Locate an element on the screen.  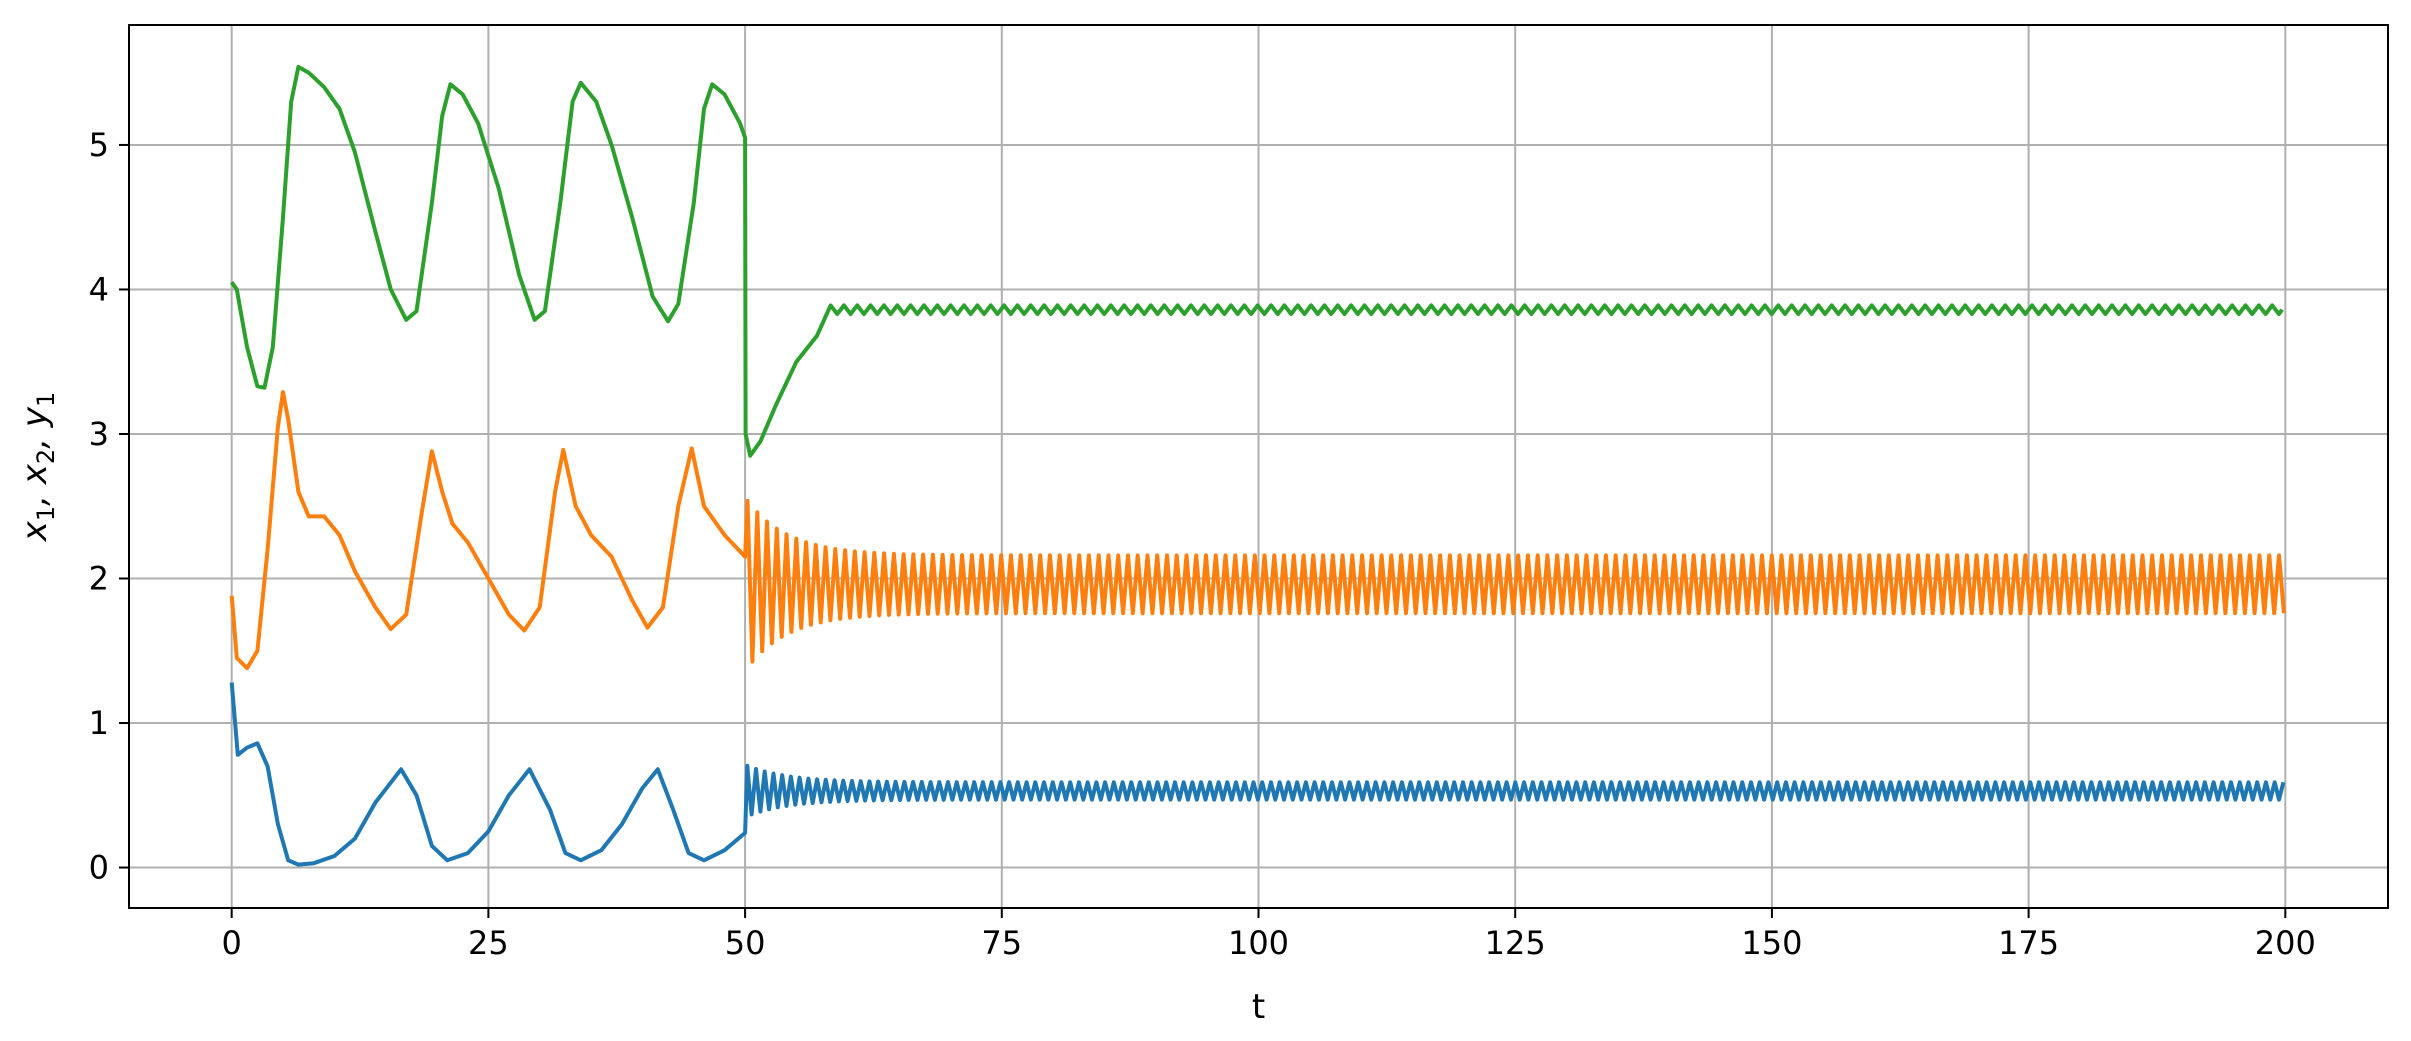
x-tick-label: 125 is located at coordinates (1515, 943).